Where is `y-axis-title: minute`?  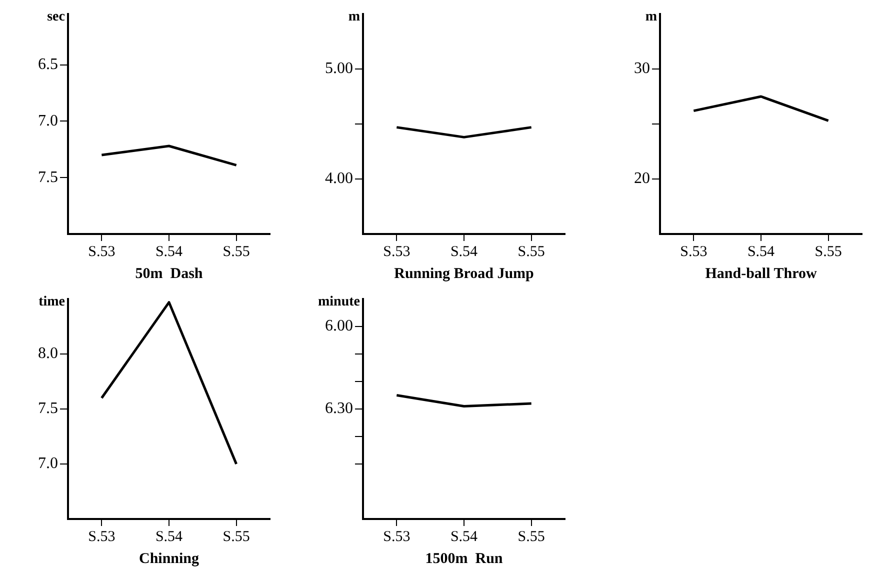 y-axis-title: minute is located at coordinates (339, 302).